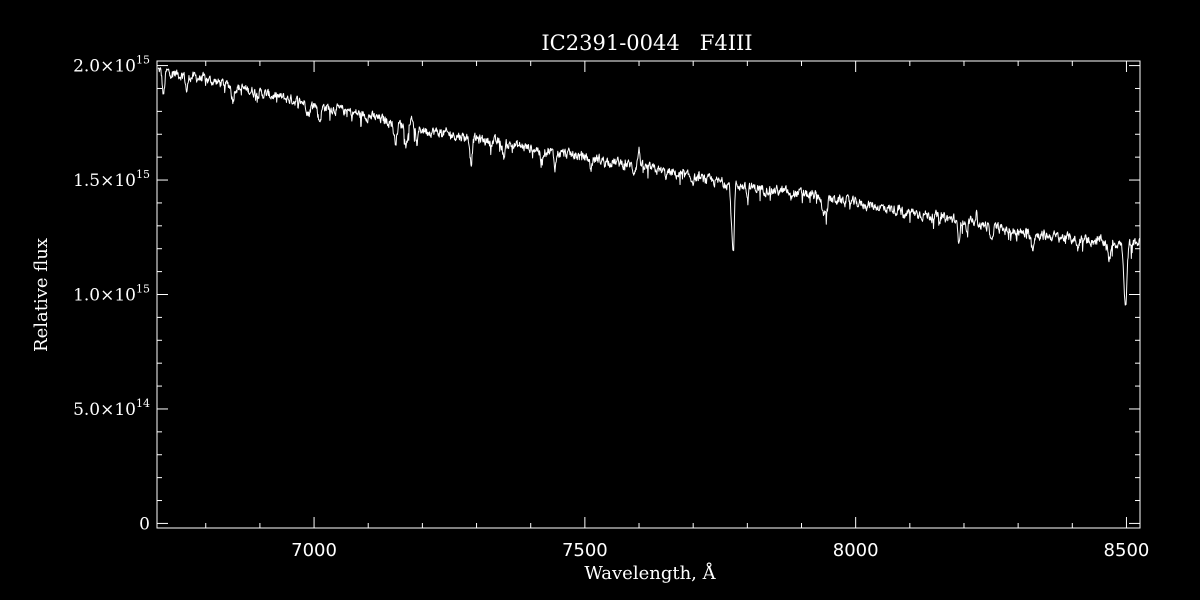 This screenshot has width=1200, height=600. What do you see at coordinates (314, 550) in the screenshot?
I see `x-tick-label: 7000` at bounding box center [314, 550].